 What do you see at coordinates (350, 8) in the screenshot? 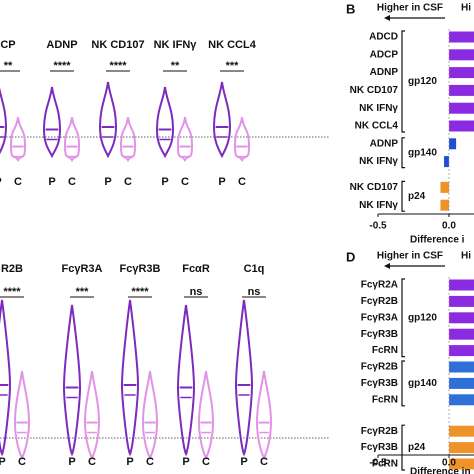
I see `panel-letter: B` at bounding box center [350, 8].